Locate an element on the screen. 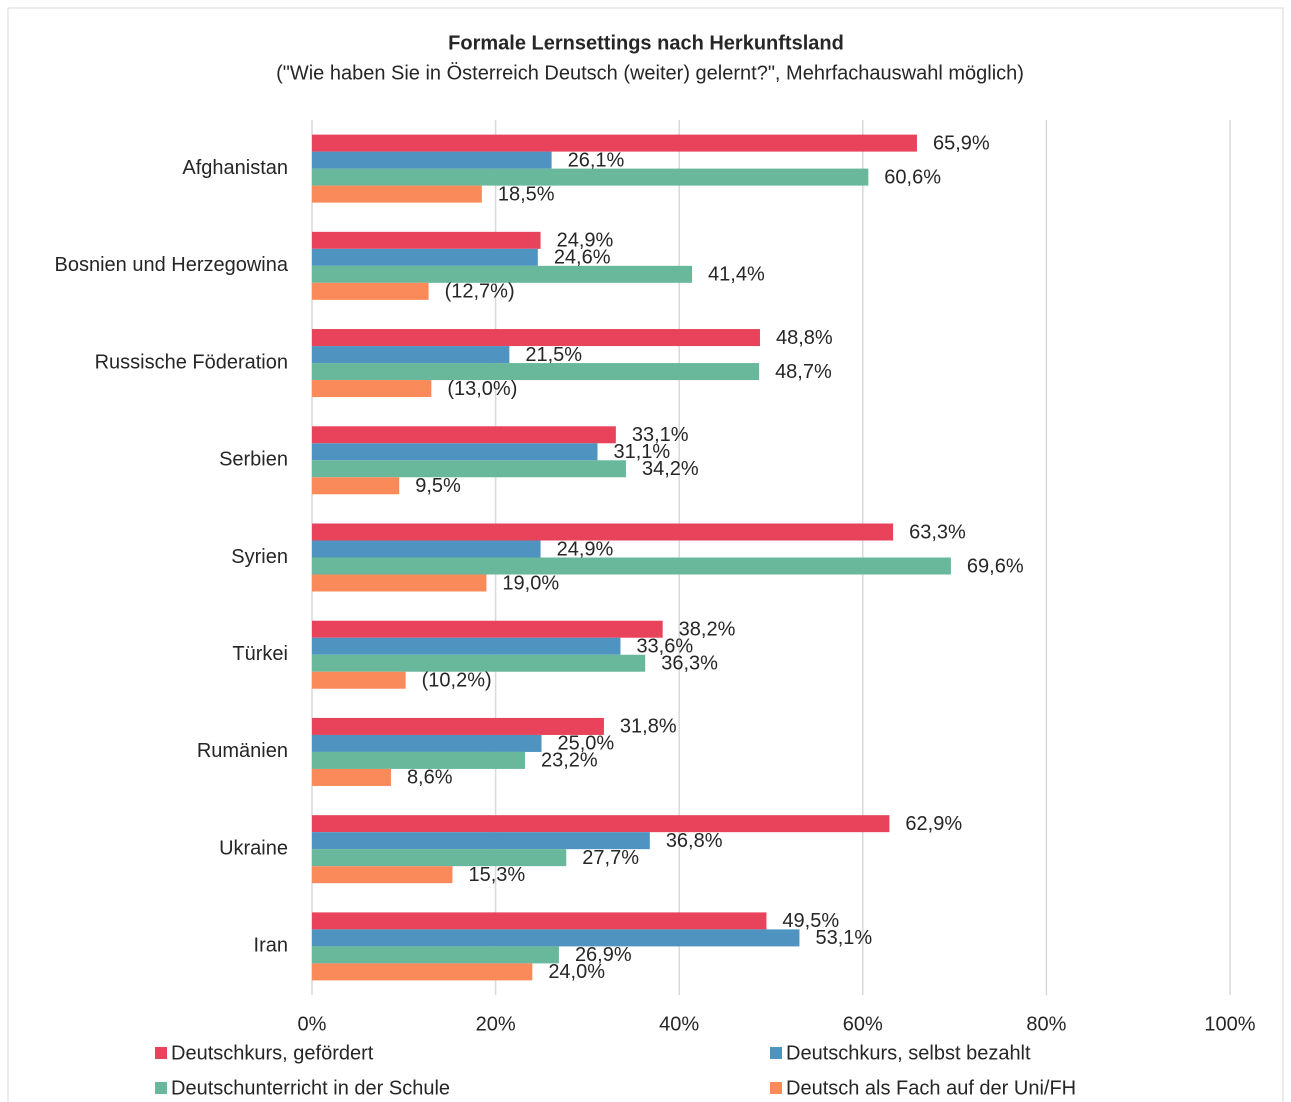 This screenshot has width=1291, height=1102. data-label: 31,1% is located at coordinates (641, 452).